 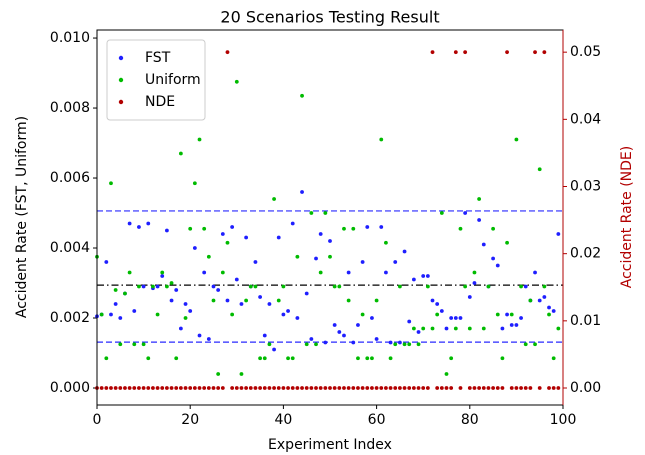 I want to click on legend-marker, so click(x=121, y=58).